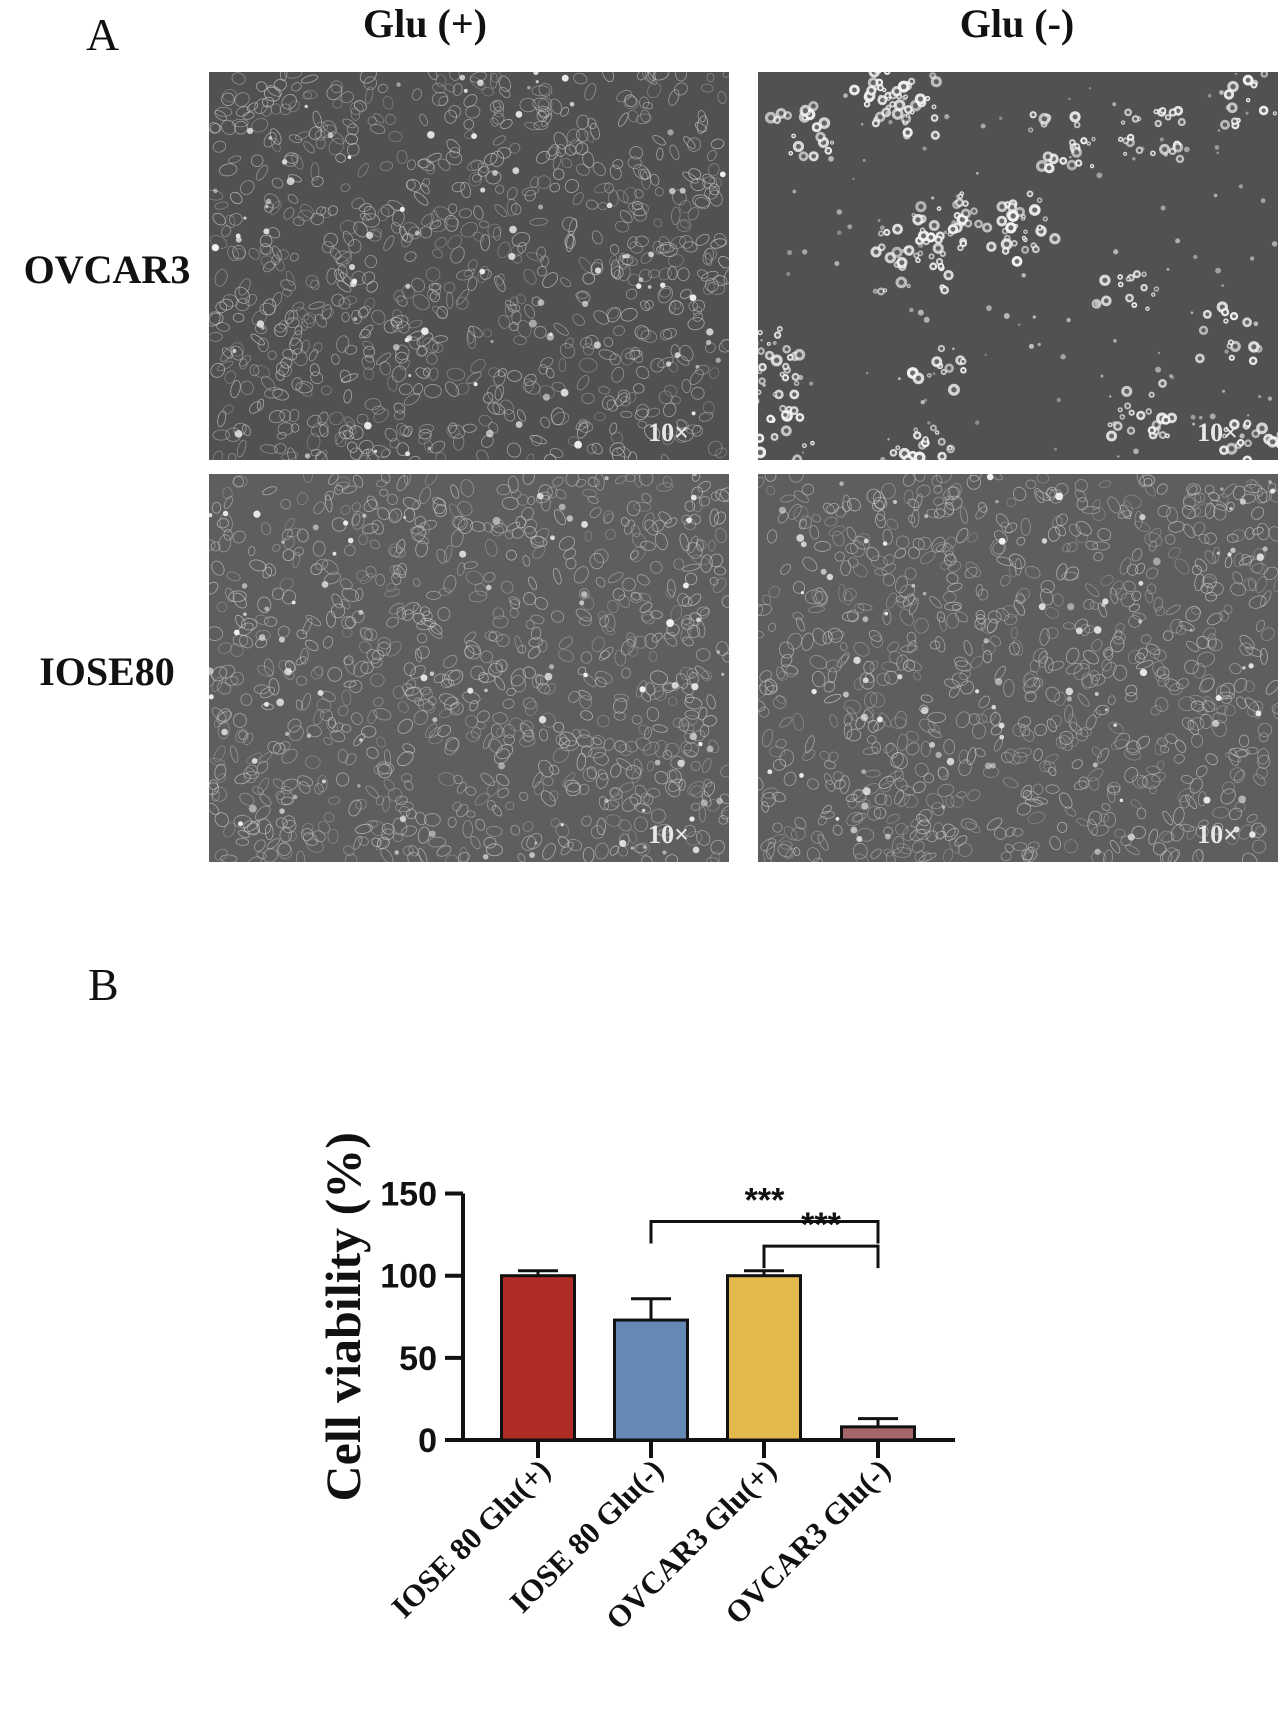  What do you see at coordinates (103, 34) in the screenshot?
I see `panel-a-label: A` at bounding box center [103, 34].